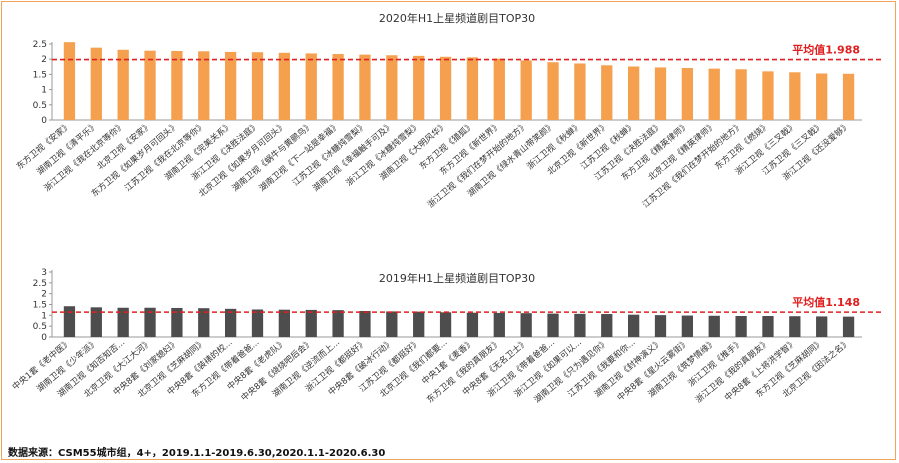  Describe the element at coordinates (457, 18) in the screenshot. I see `chart-title: 2020年H1上星频道剧目TOP30` at that location.